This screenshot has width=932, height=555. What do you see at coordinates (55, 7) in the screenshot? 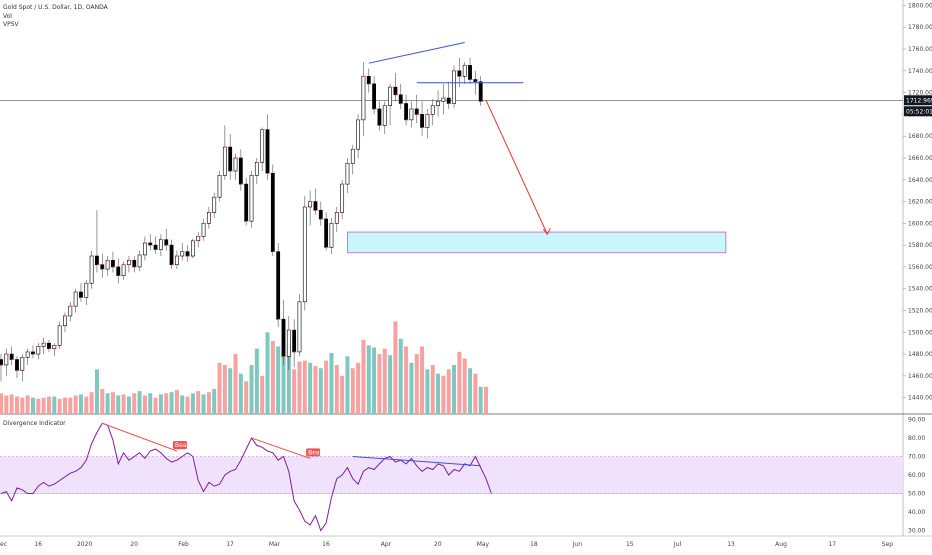
I see `symbol-legend: Gold Spot / U.S. Dollar, 1D, OANDA` at bounding box center [55, 7].